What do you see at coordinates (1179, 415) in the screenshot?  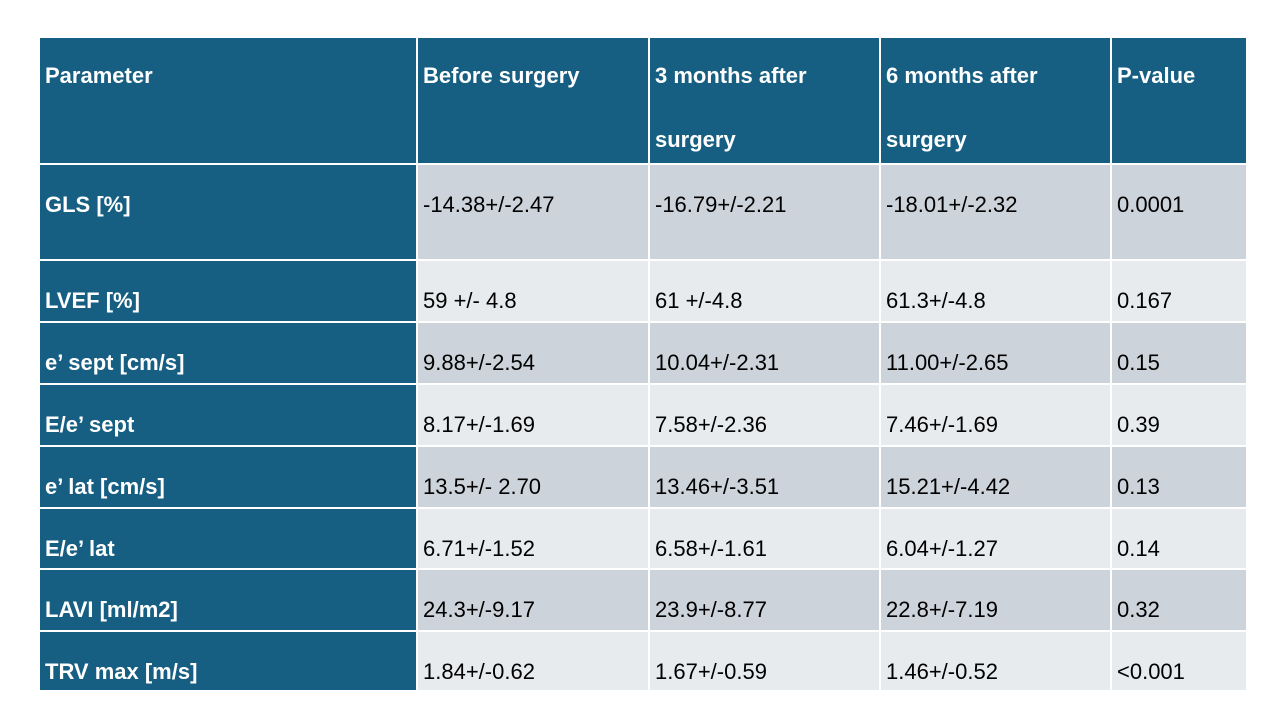 I see `table-cell: 0.39` at bounding box center [1179, 415].